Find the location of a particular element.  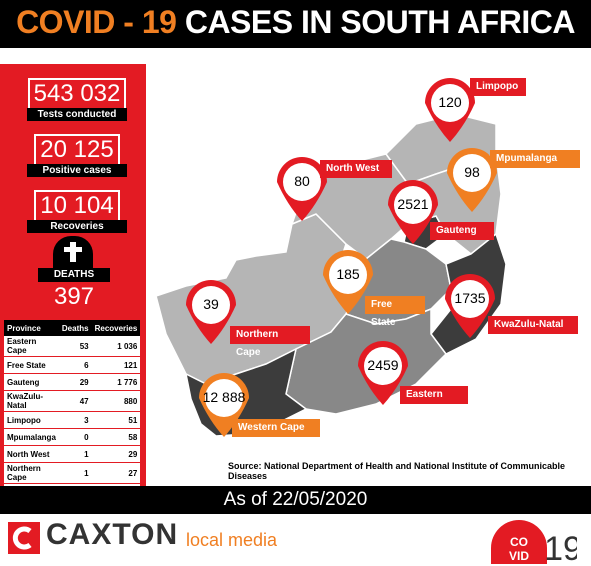

table-row: Northern Cape 1 27 is located at coordinates (72, 473).